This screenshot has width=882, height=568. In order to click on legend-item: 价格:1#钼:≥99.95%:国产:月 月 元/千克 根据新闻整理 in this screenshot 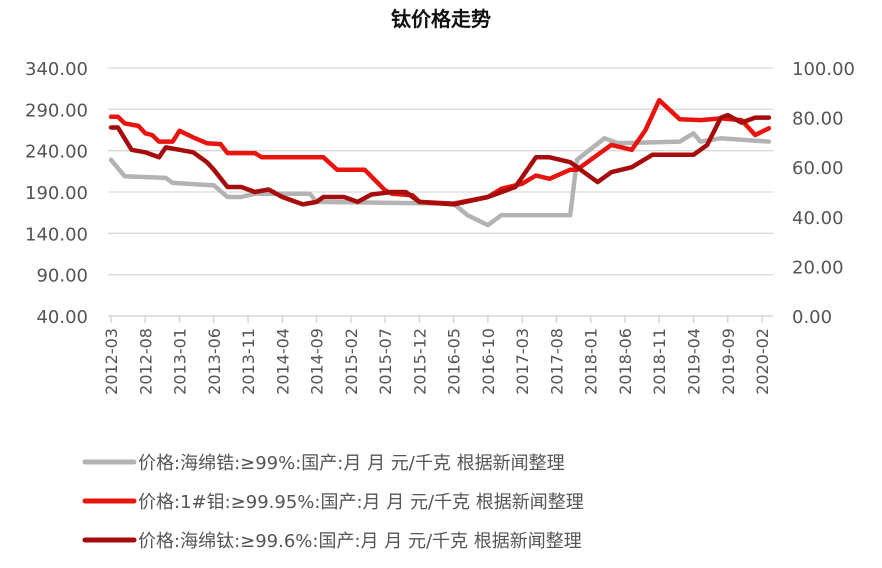, I will do `click(334, 502)`.